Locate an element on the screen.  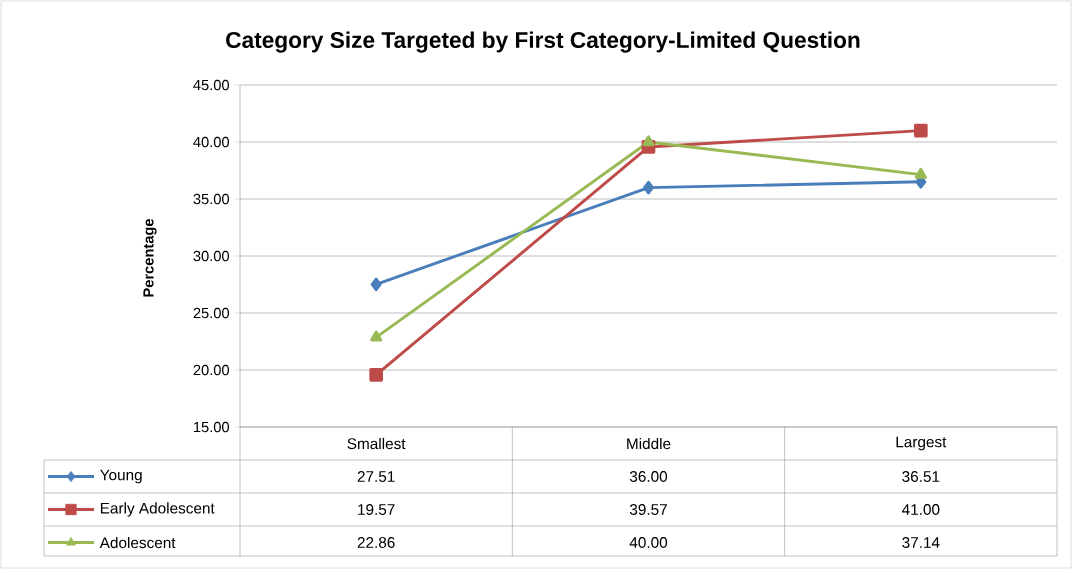
data-label: 37.14 is located at coordinates (921, 542).